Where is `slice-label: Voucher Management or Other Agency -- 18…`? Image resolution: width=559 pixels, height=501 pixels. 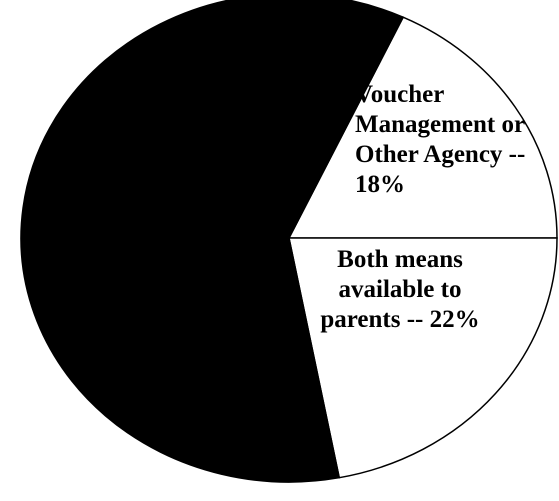 slice-label: Voucher Management or Other Agency -- 18… is located at coordinates (455, 140).